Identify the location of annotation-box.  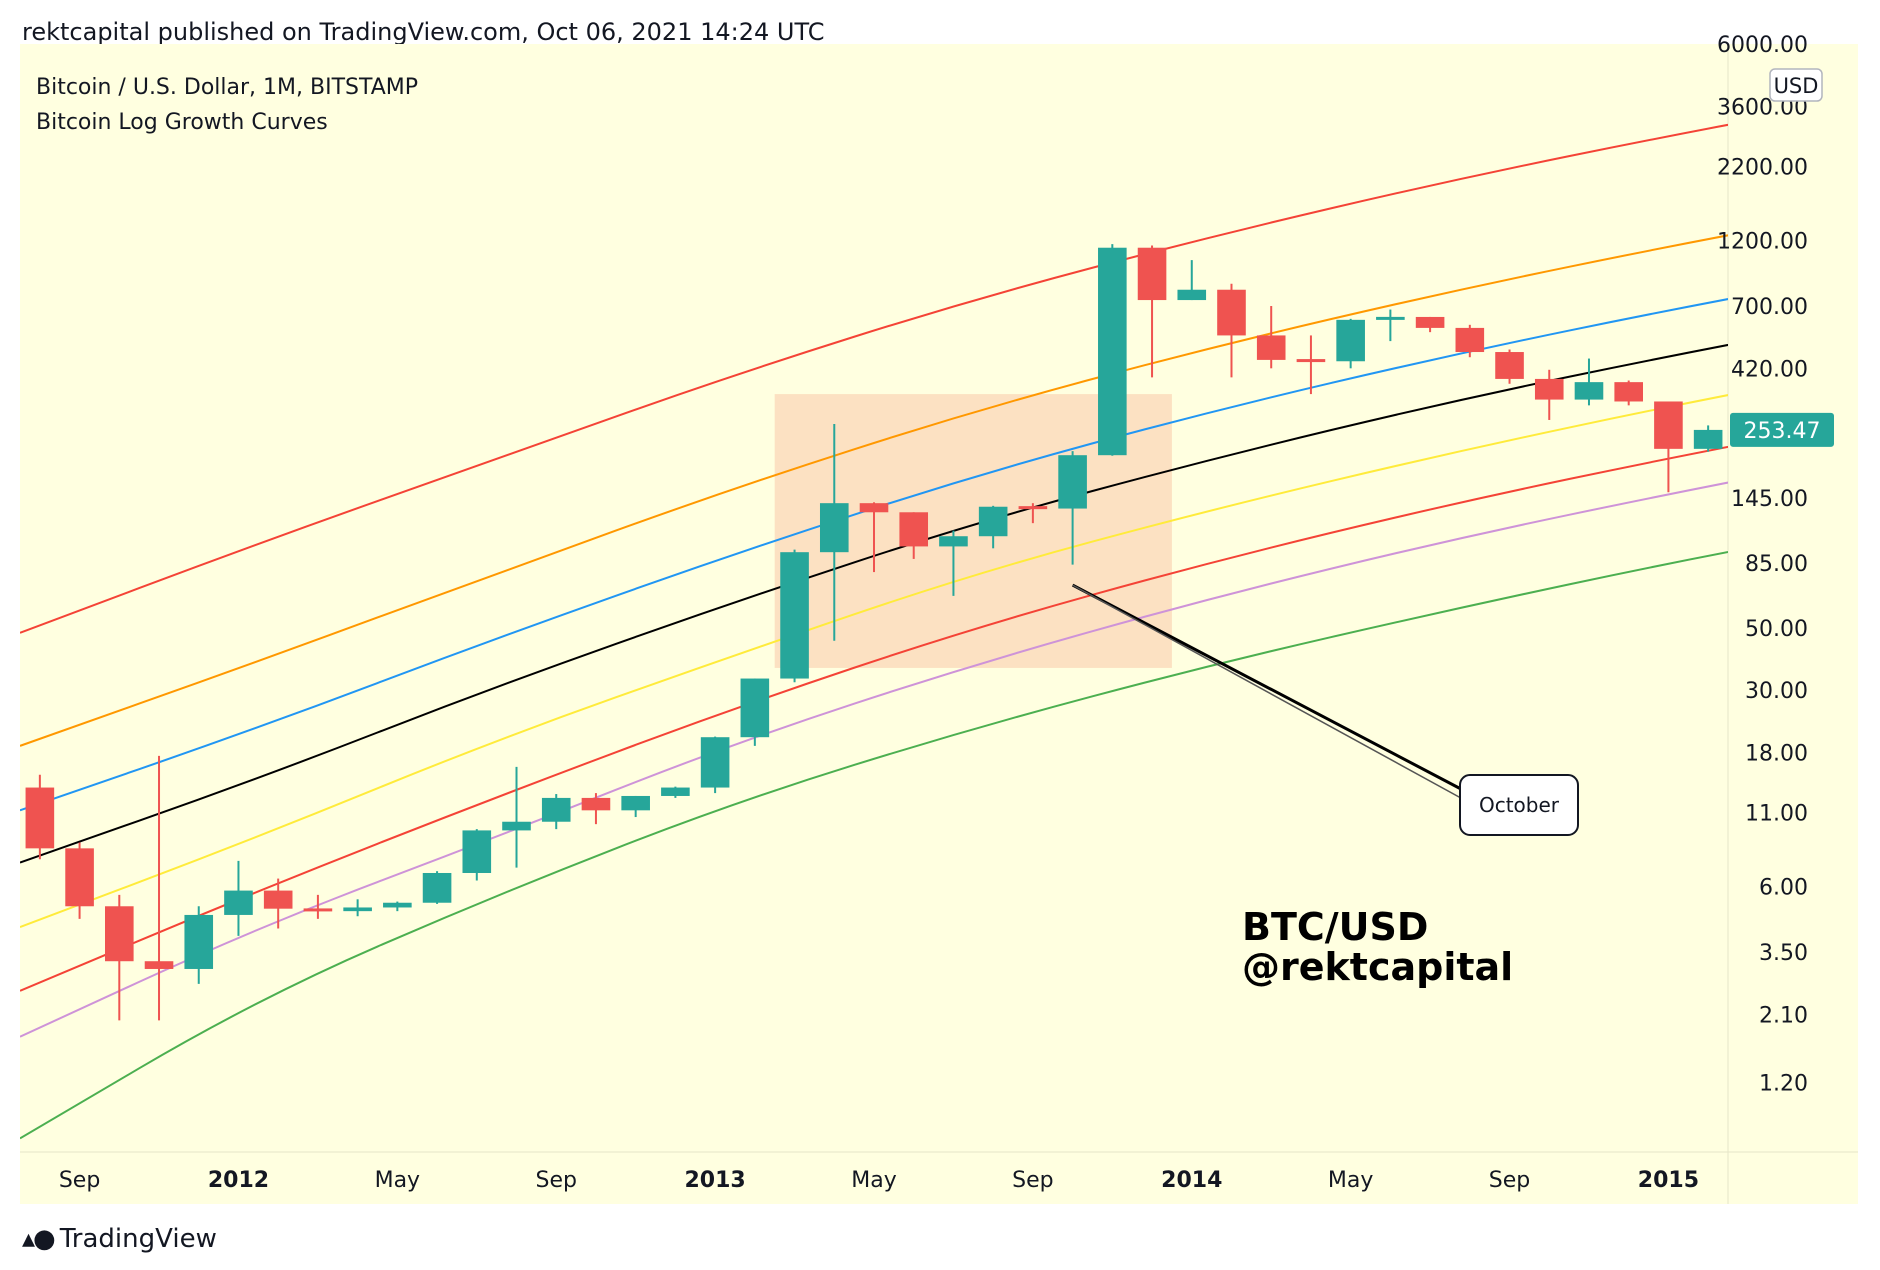
(1519, 805).